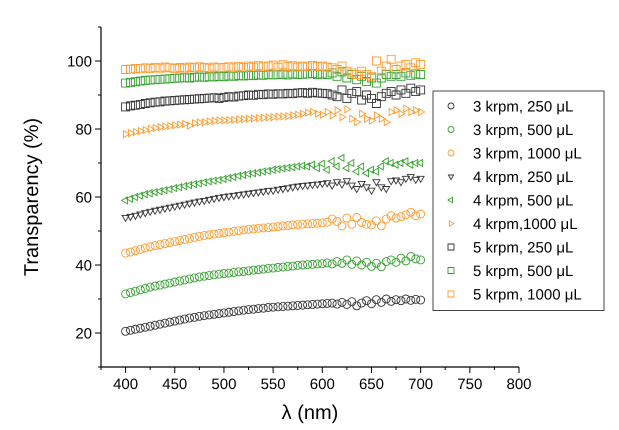  I want to click on y-axis-title: Transparency (%), so click(32, 197).